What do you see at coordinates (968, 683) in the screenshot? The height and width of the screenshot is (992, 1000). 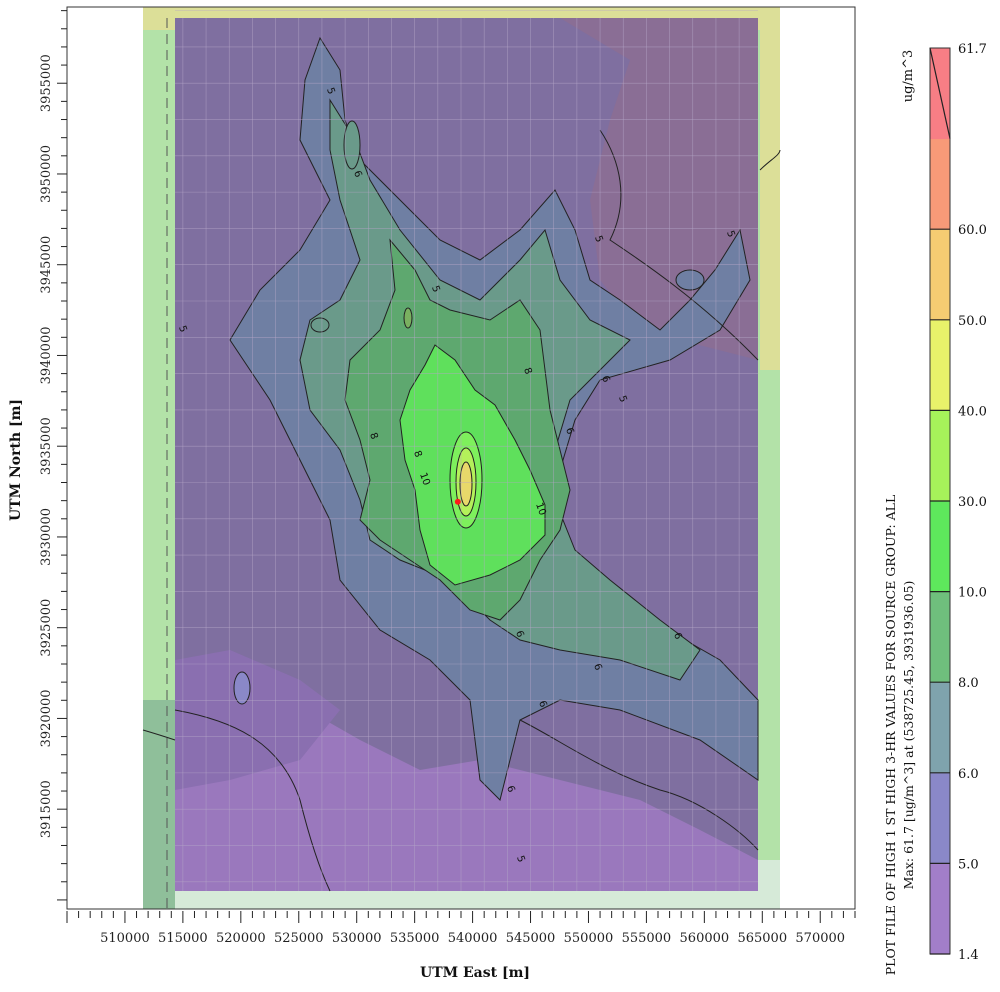 I see `colorbar-label: 8.0` at bounding box center [968, 683].